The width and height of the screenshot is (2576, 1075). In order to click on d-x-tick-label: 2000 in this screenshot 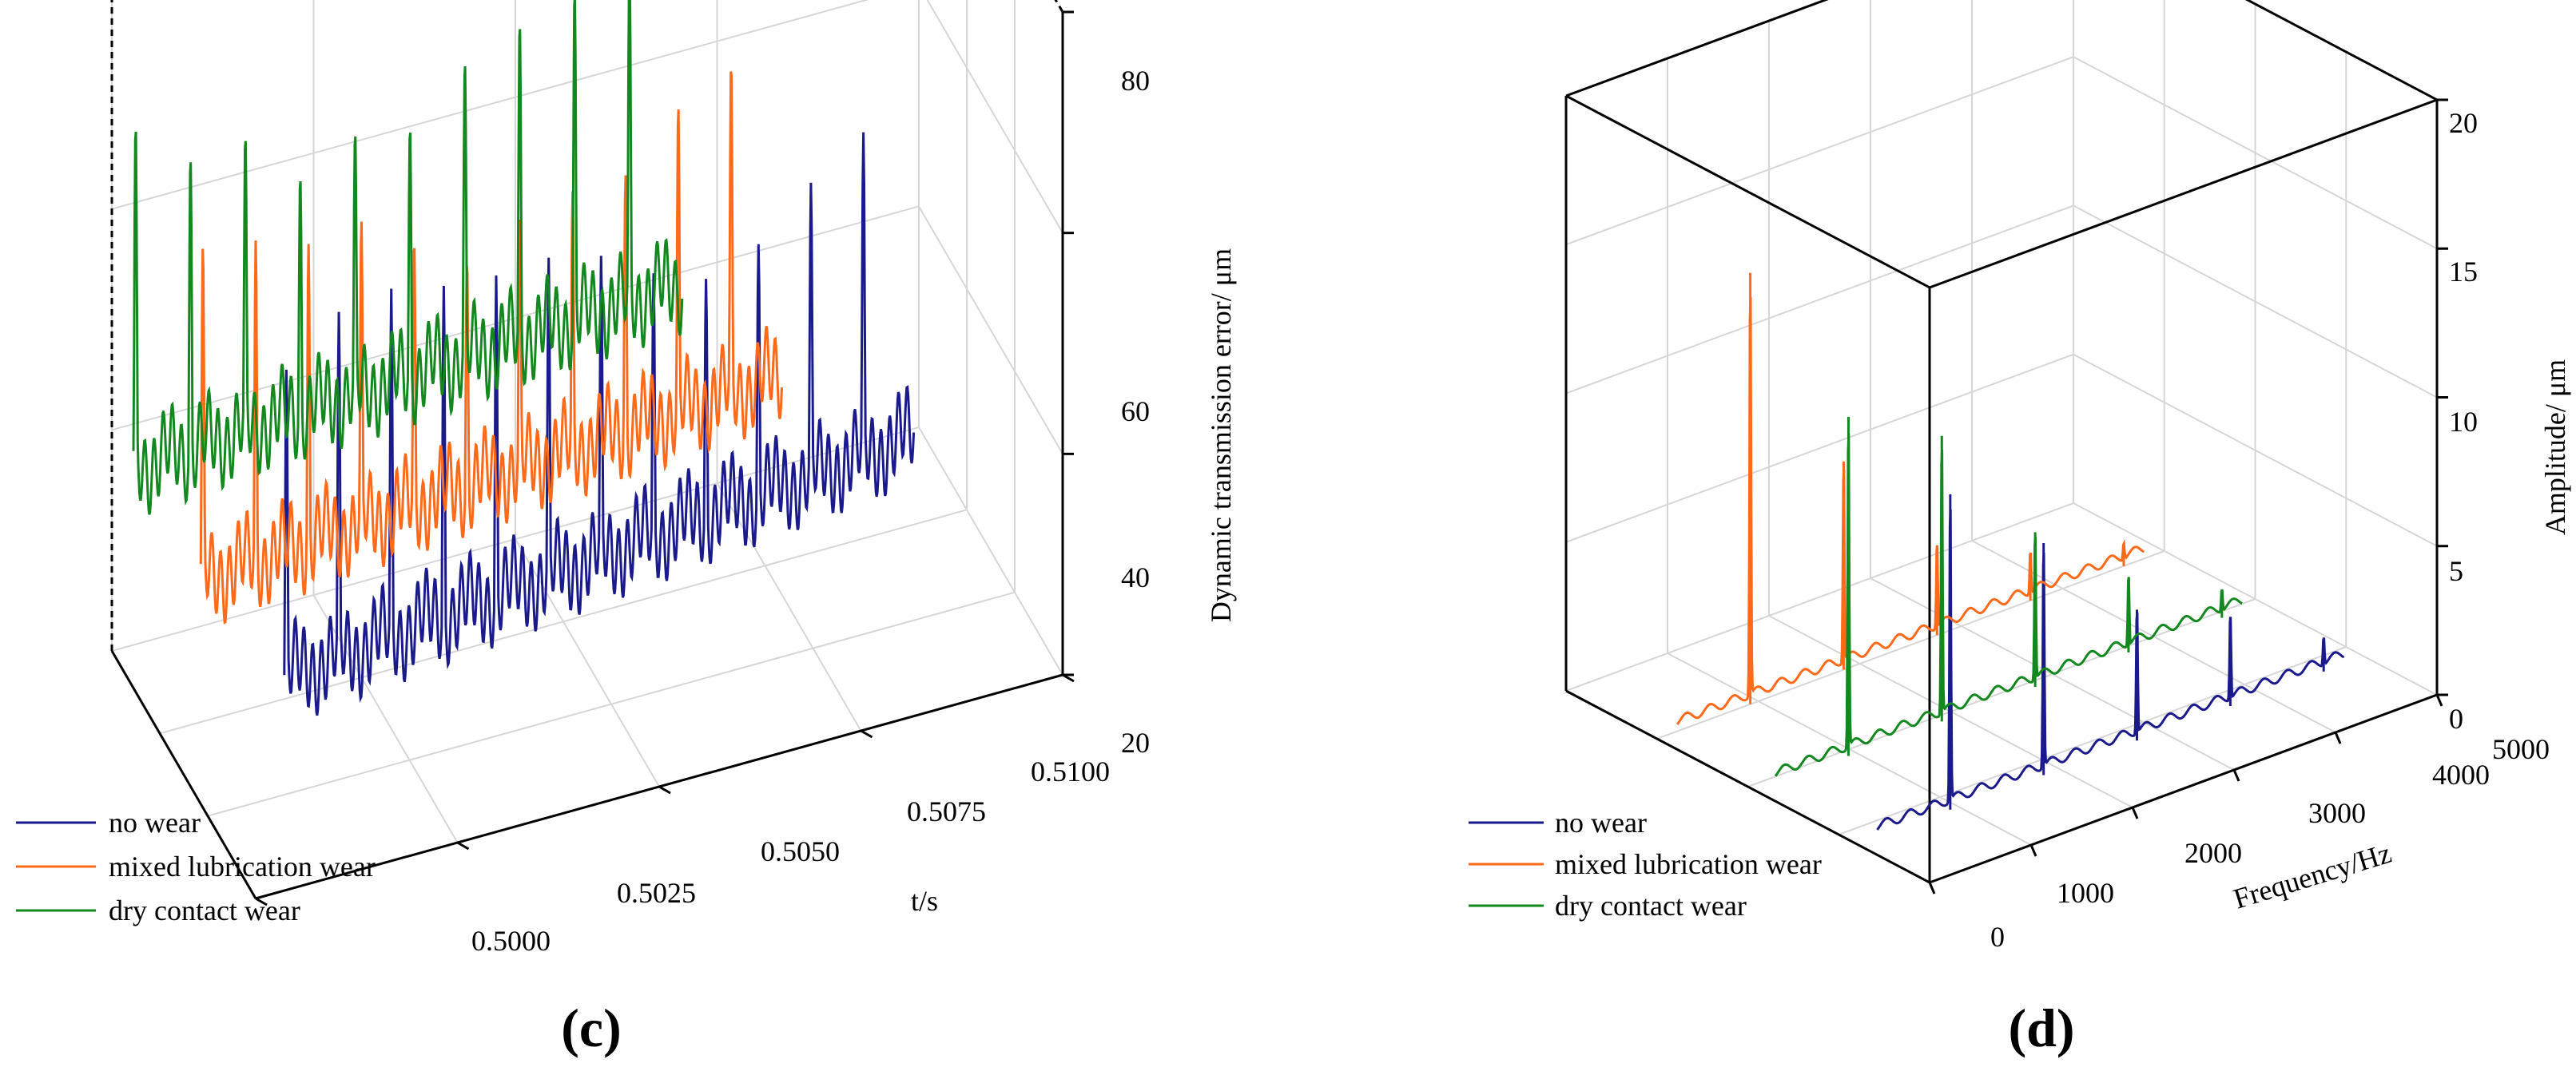, I will do `click(2213, 853)`.